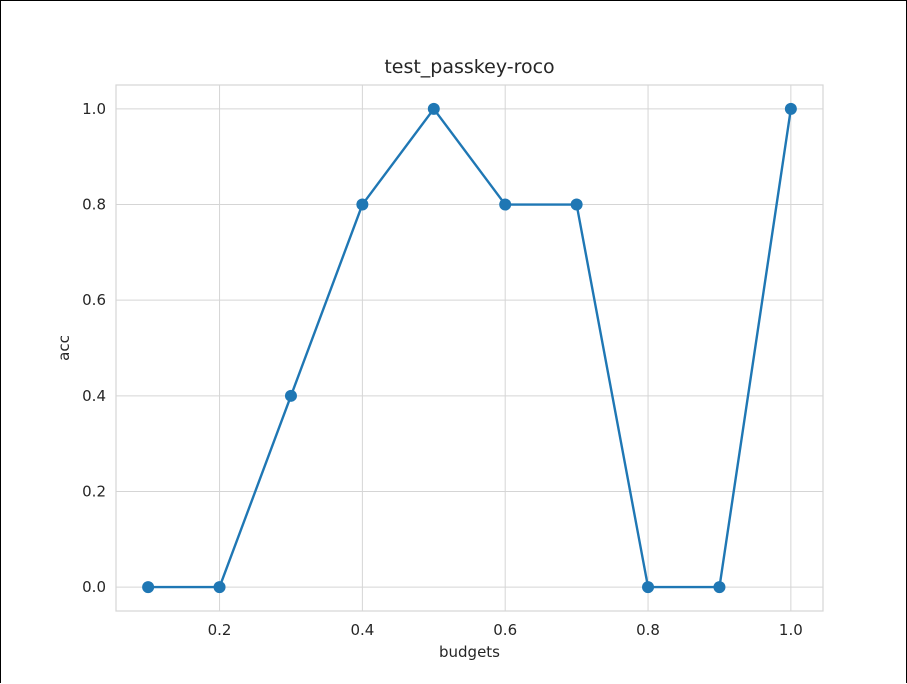  Describe the element at coordinates (220, 630) in the screenshot. I see `x-tick-label: 0.2` at that location.